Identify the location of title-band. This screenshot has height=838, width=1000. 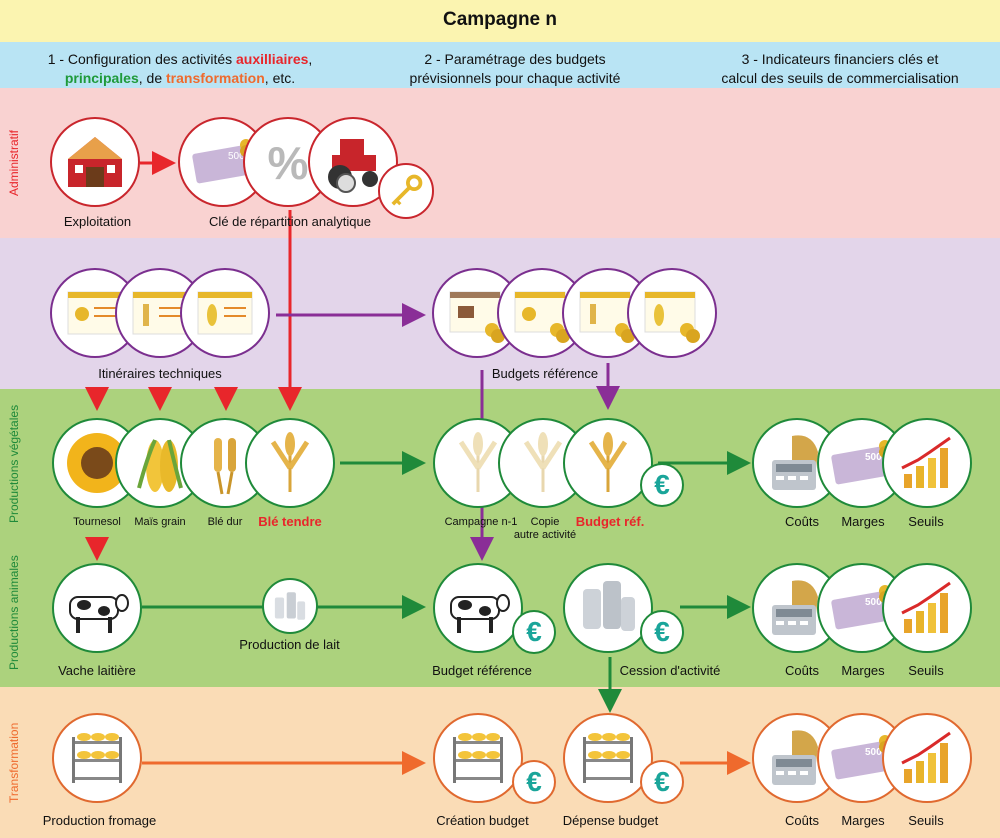
(500, 21).